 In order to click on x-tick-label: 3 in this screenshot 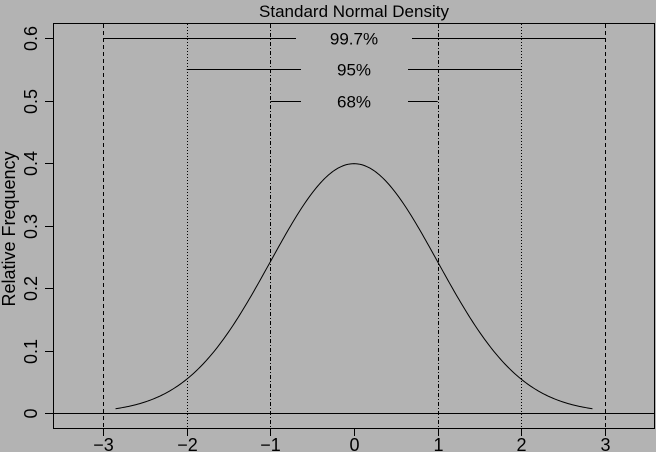, I will do `click(605, 443)`.